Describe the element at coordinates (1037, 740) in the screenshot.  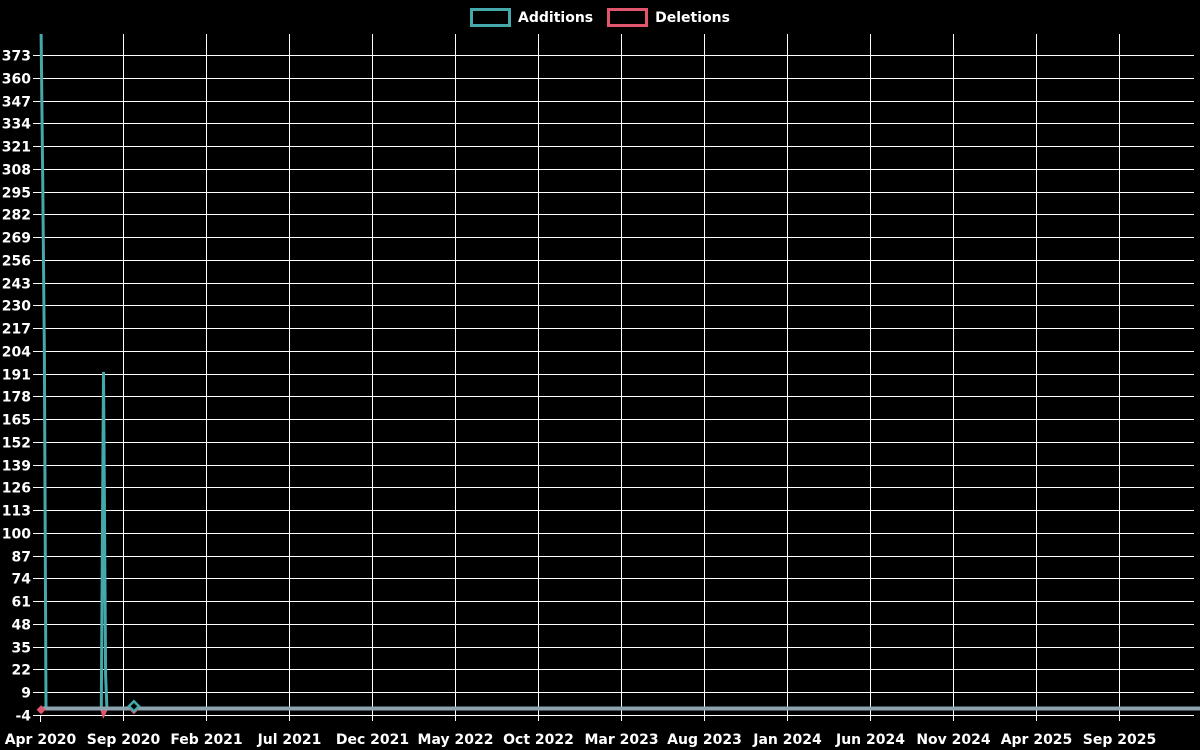
I see `svg-text: Apr 2025` at that location.